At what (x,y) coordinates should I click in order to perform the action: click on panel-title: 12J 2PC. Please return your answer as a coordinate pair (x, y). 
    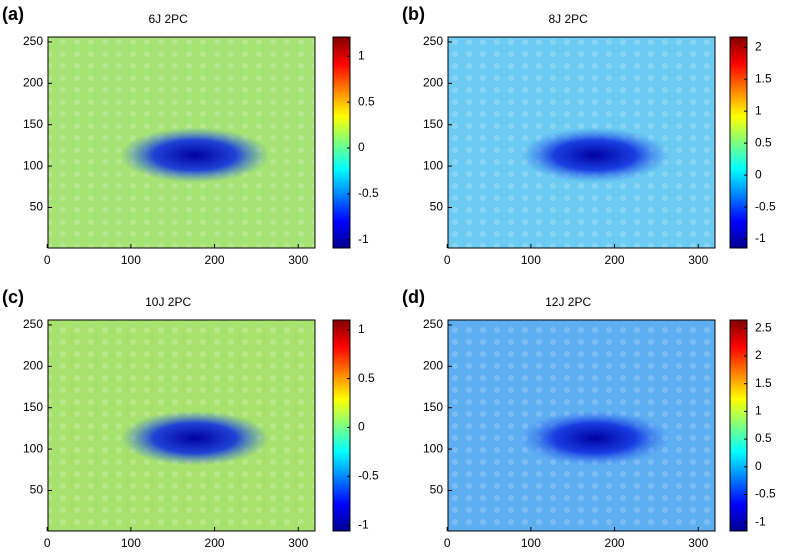
    Looking at the image, I should click on (568, 302).